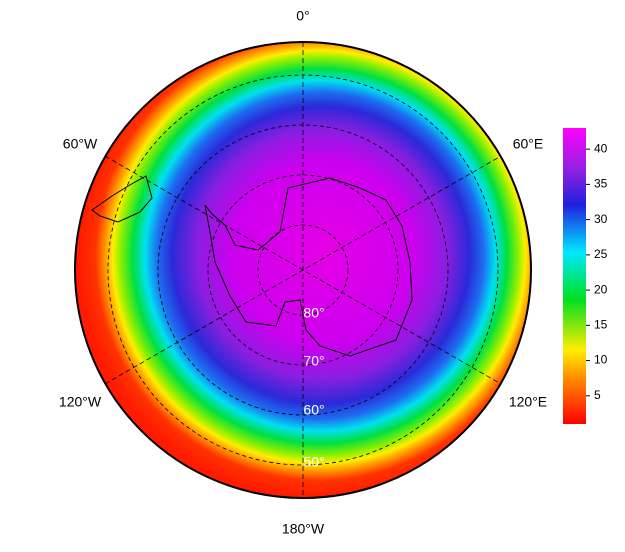 This screenshot has width=625, height=552. Describe the element at coordinates (601, 219) in the screenshot. I see `colorbar-tick-label: 30` at that location.